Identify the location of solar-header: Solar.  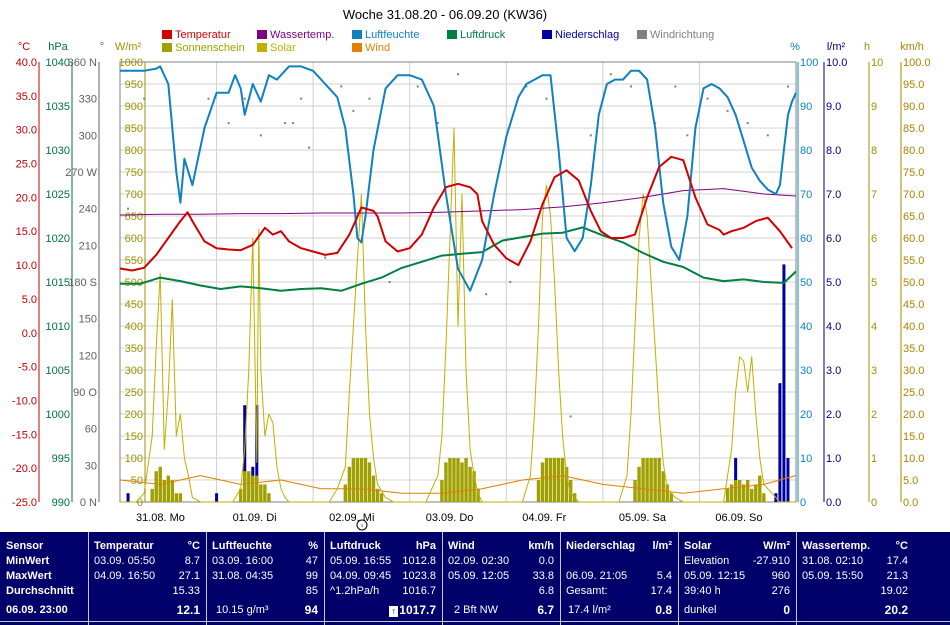
(698, 546).